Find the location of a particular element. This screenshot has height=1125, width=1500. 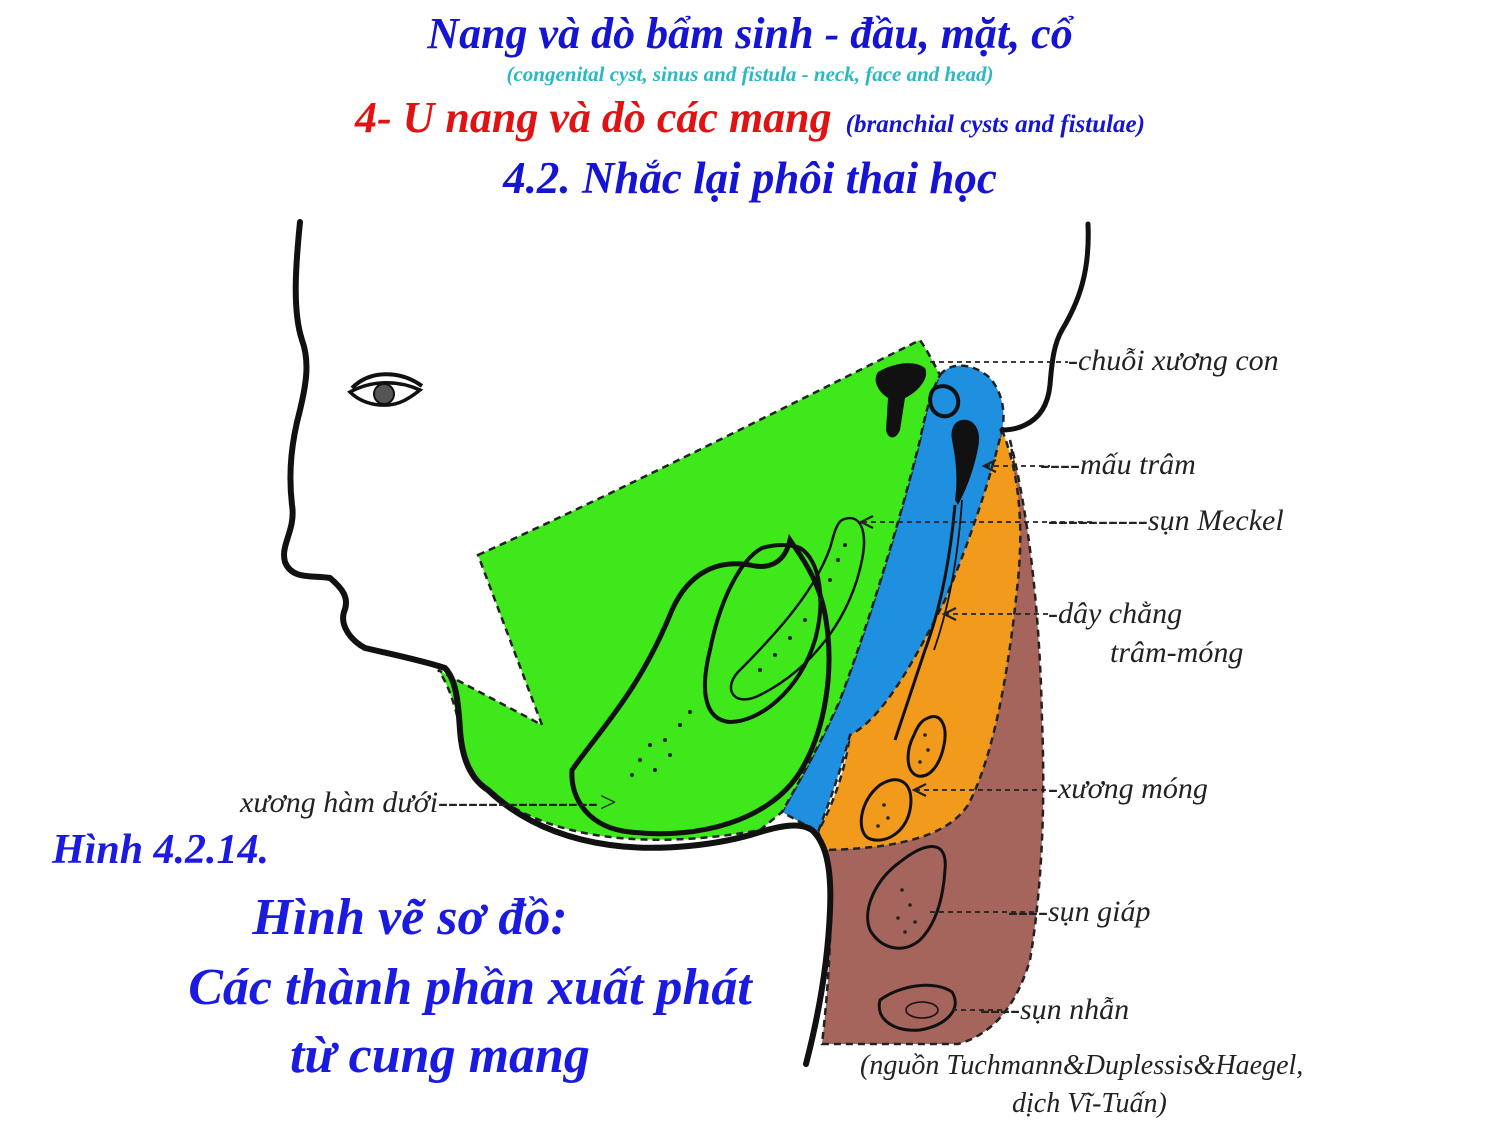

eye-iris is located at coordinates (384, 394).